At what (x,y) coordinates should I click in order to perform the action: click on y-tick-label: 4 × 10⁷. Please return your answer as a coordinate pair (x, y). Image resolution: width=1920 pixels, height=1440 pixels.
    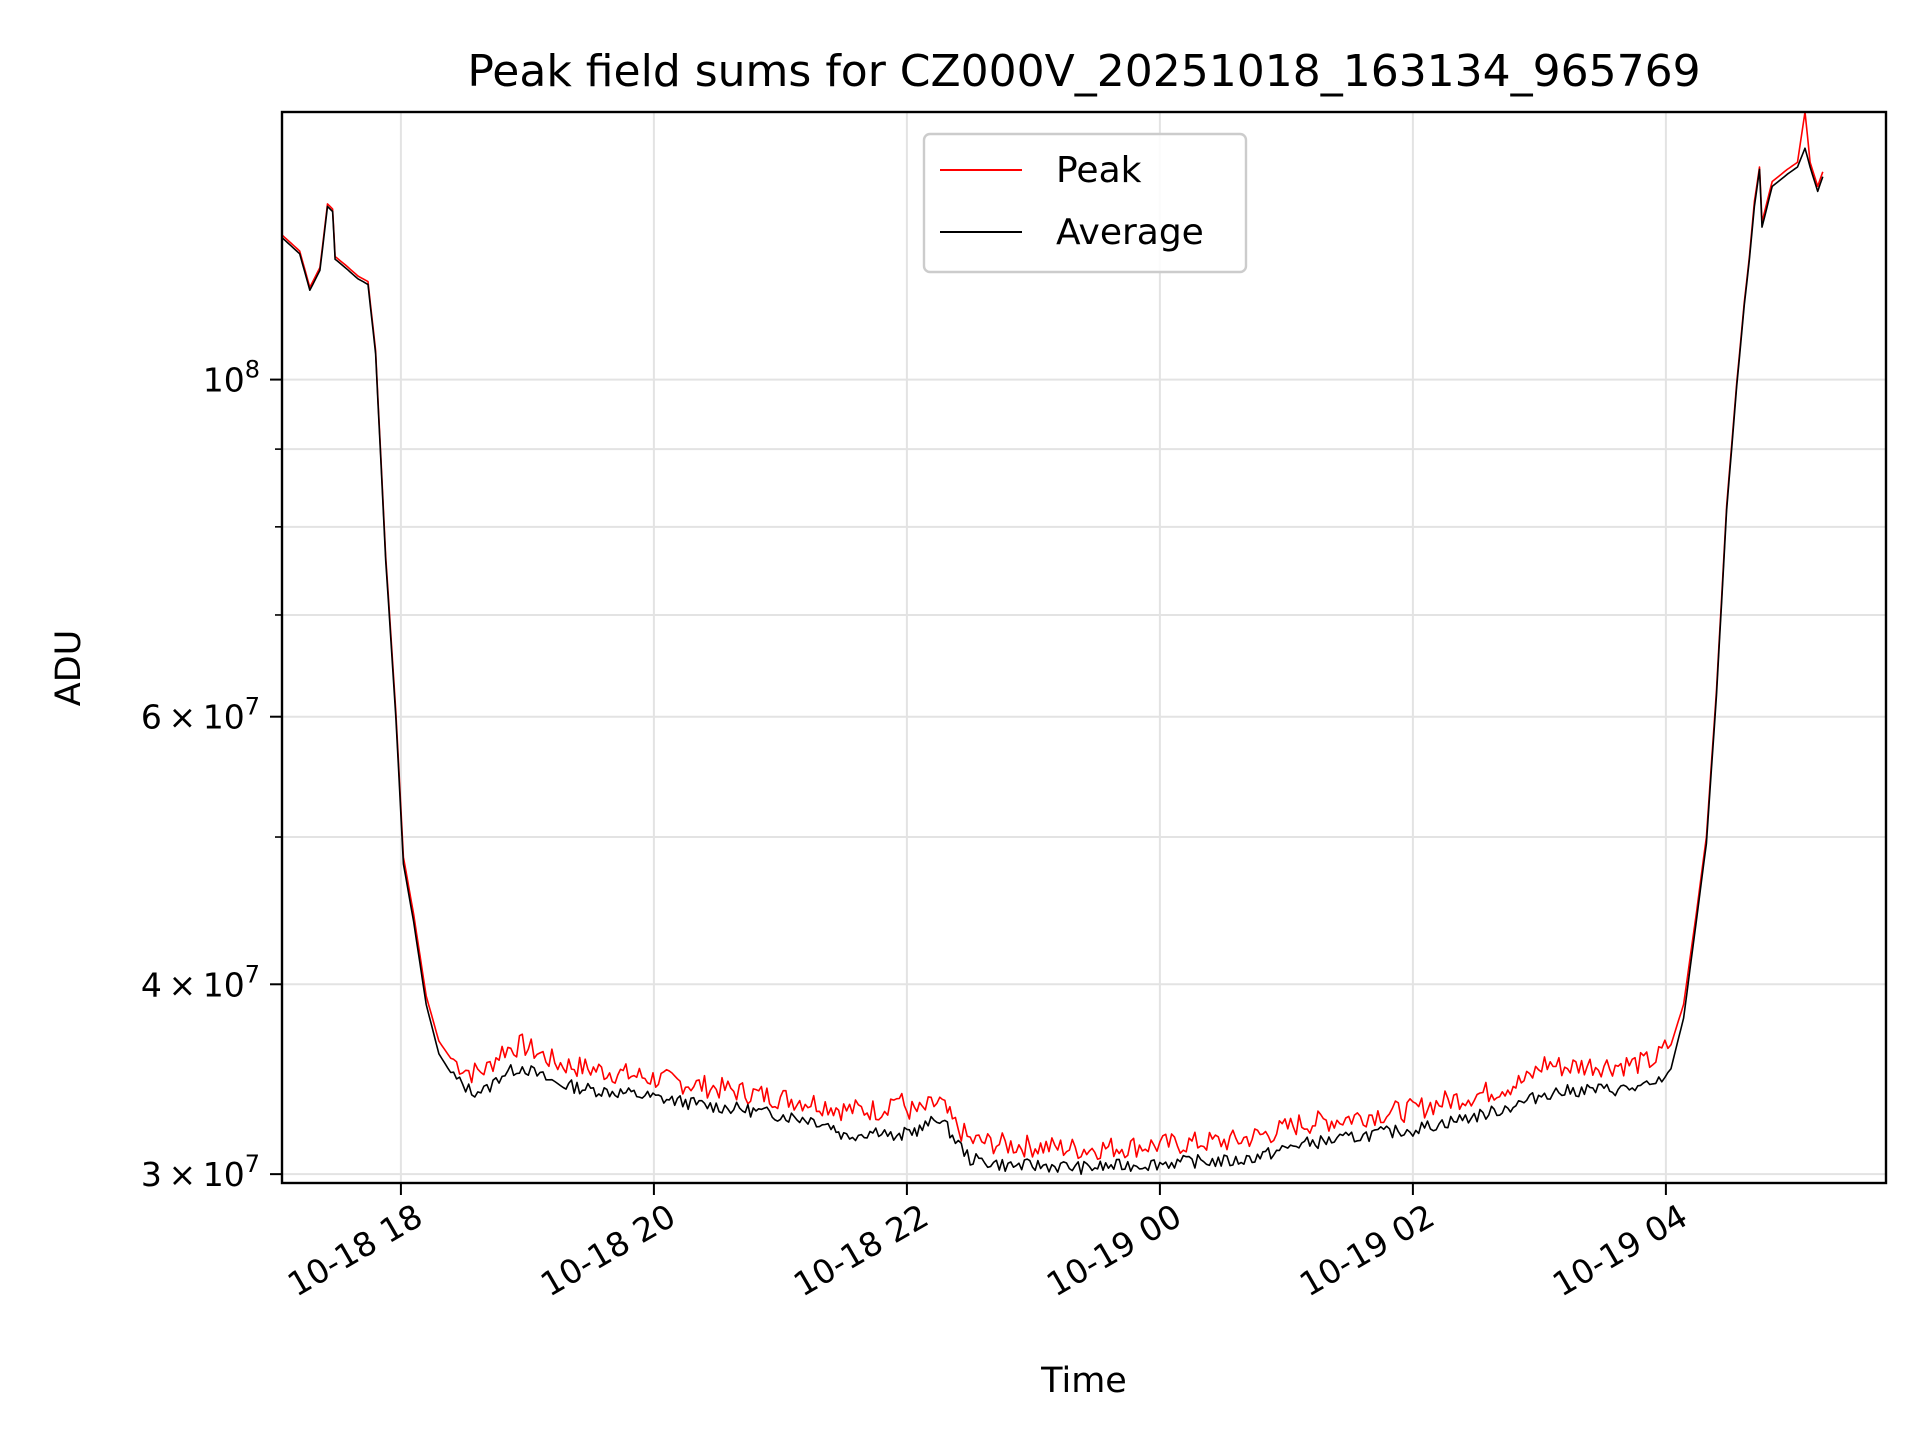
    Looking at the image, I should click on (200, 982).